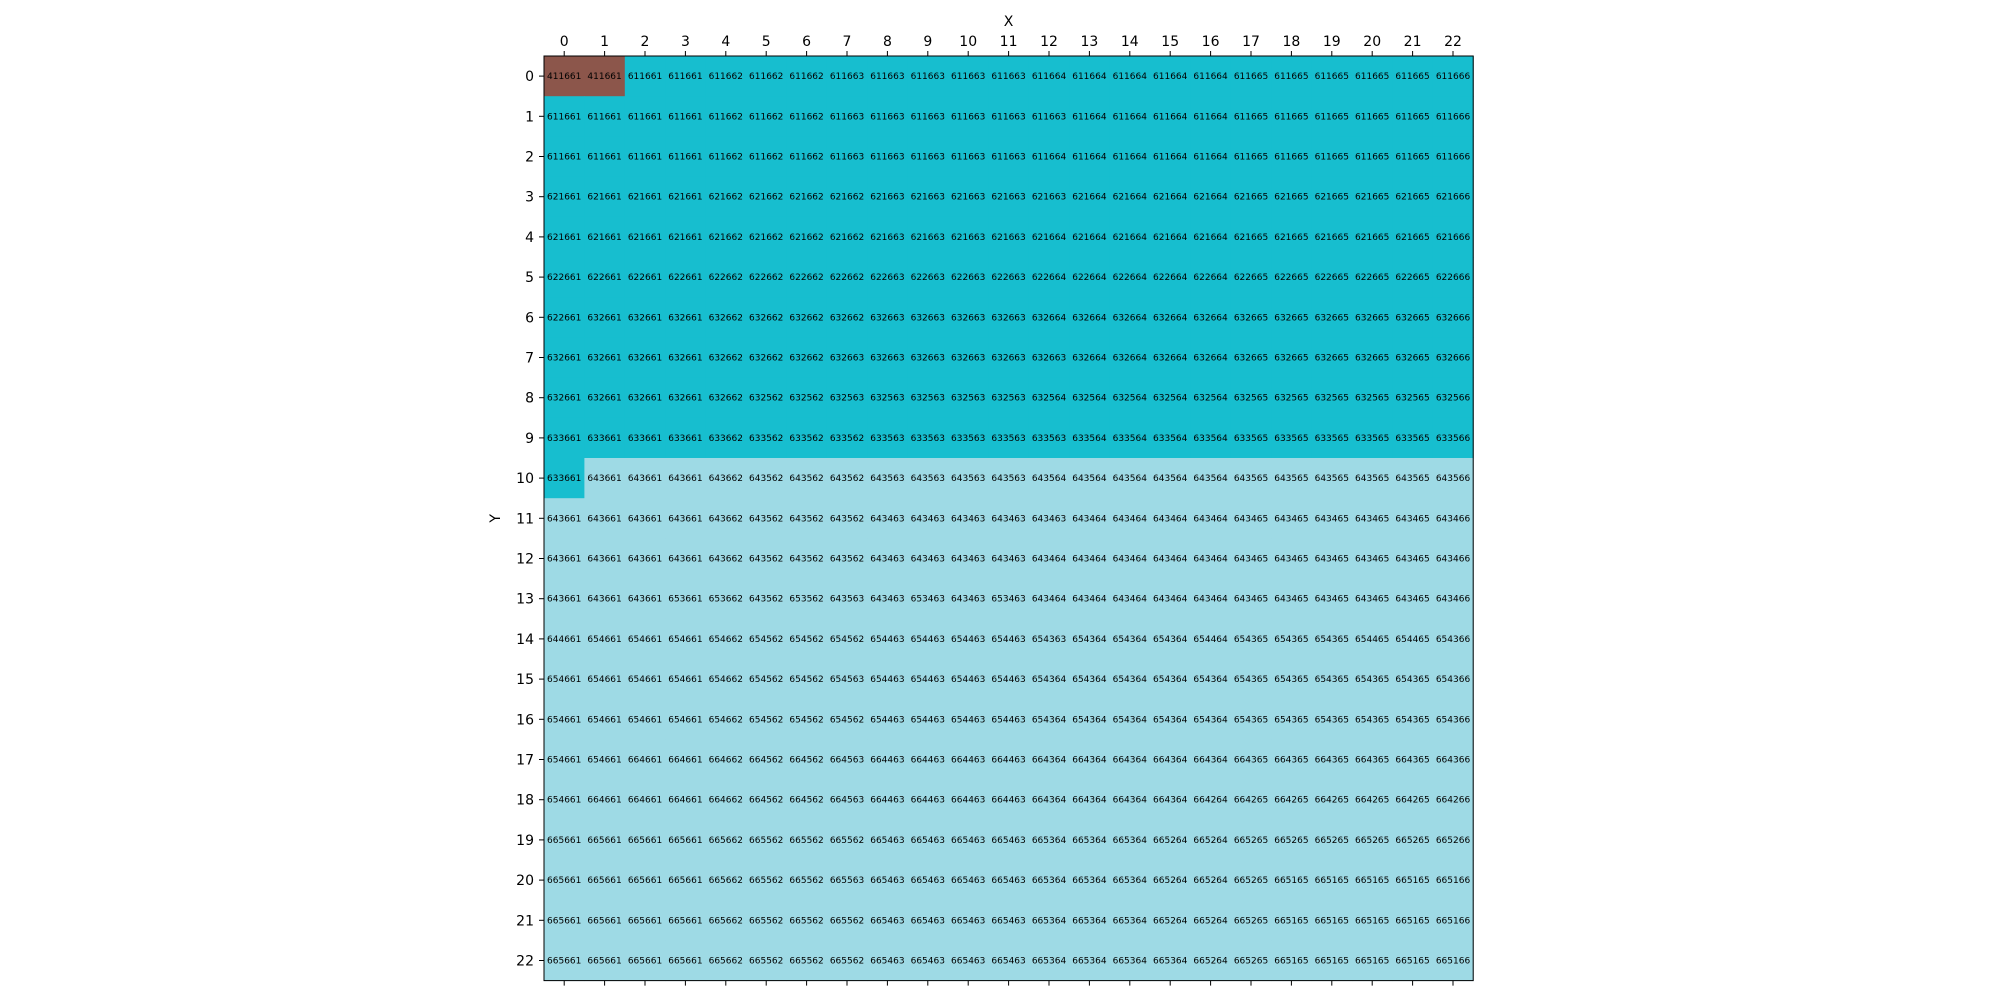  What do you see at coordinates (1210, 479) in the screenshot?
I see `heatmap-cell-value: 643564` at bounding box center [1210, 479].